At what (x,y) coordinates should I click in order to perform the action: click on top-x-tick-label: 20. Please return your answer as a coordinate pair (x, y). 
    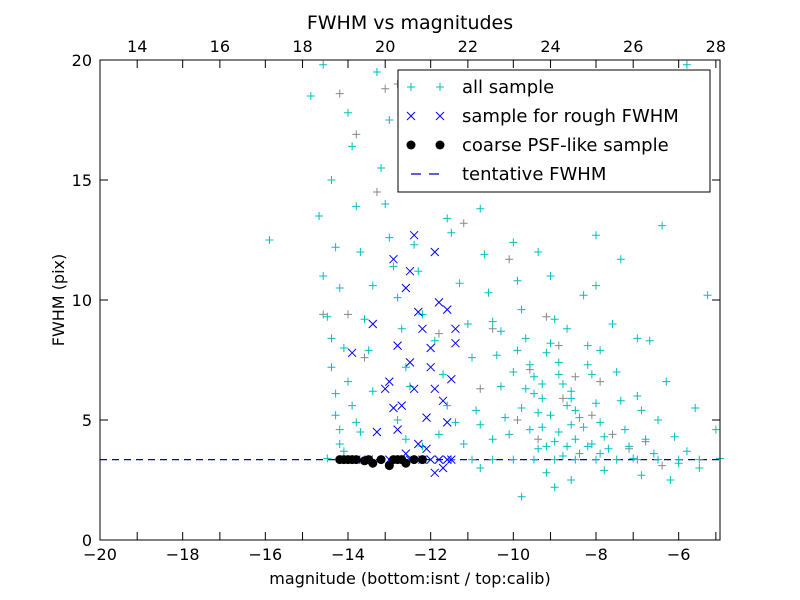
    Looking at the image, I should click on (385, 46).